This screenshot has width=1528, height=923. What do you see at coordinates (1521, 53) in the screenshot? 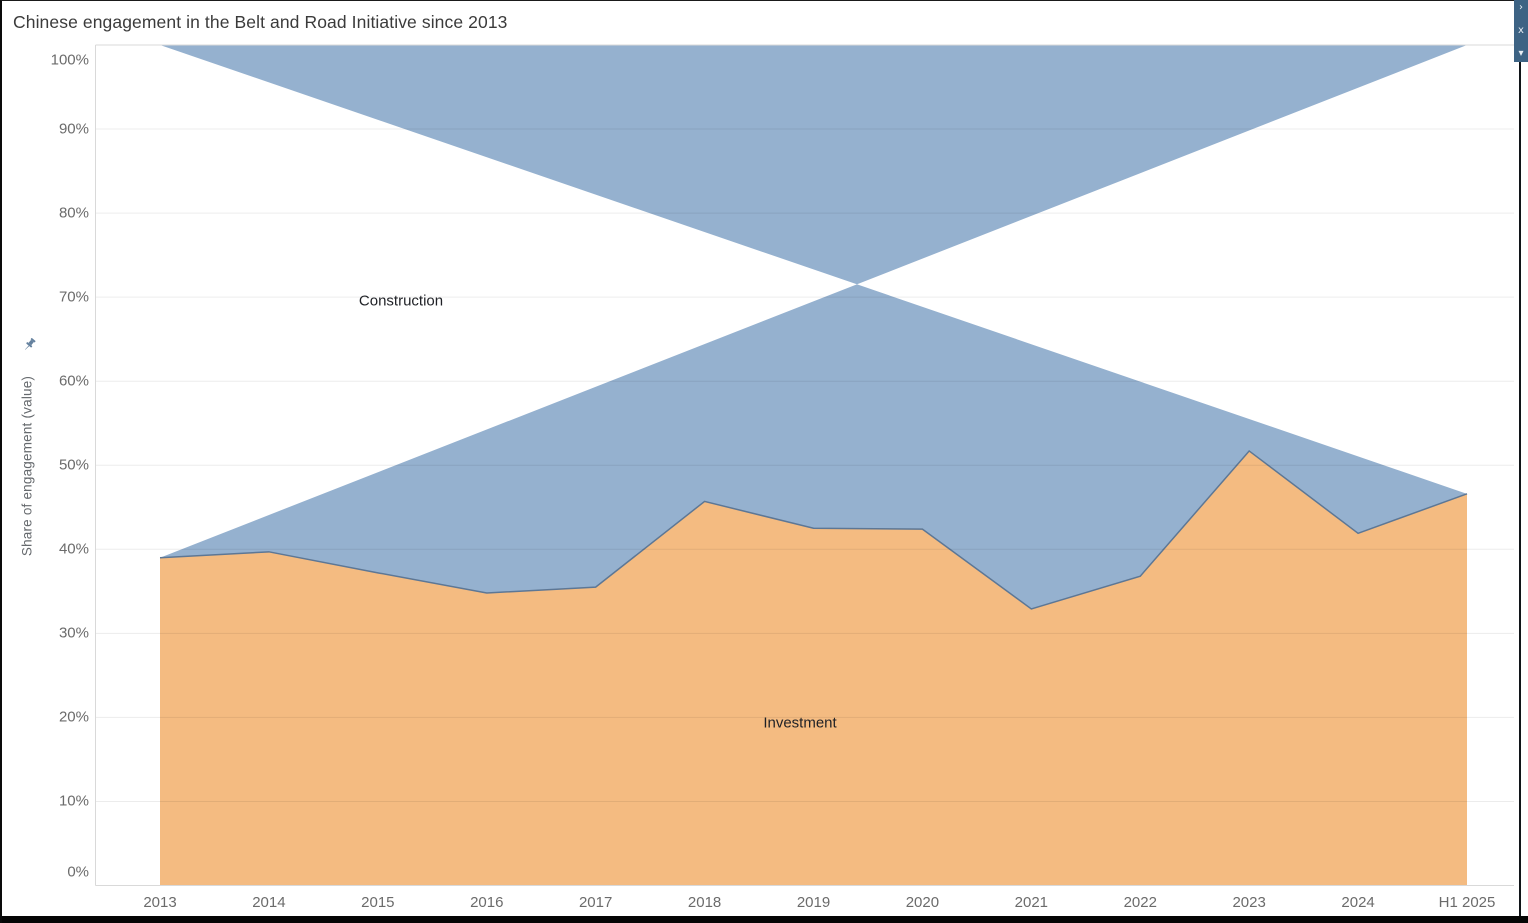
I see `caret-down-icon: ▾` at bounding box center [1521, 53].